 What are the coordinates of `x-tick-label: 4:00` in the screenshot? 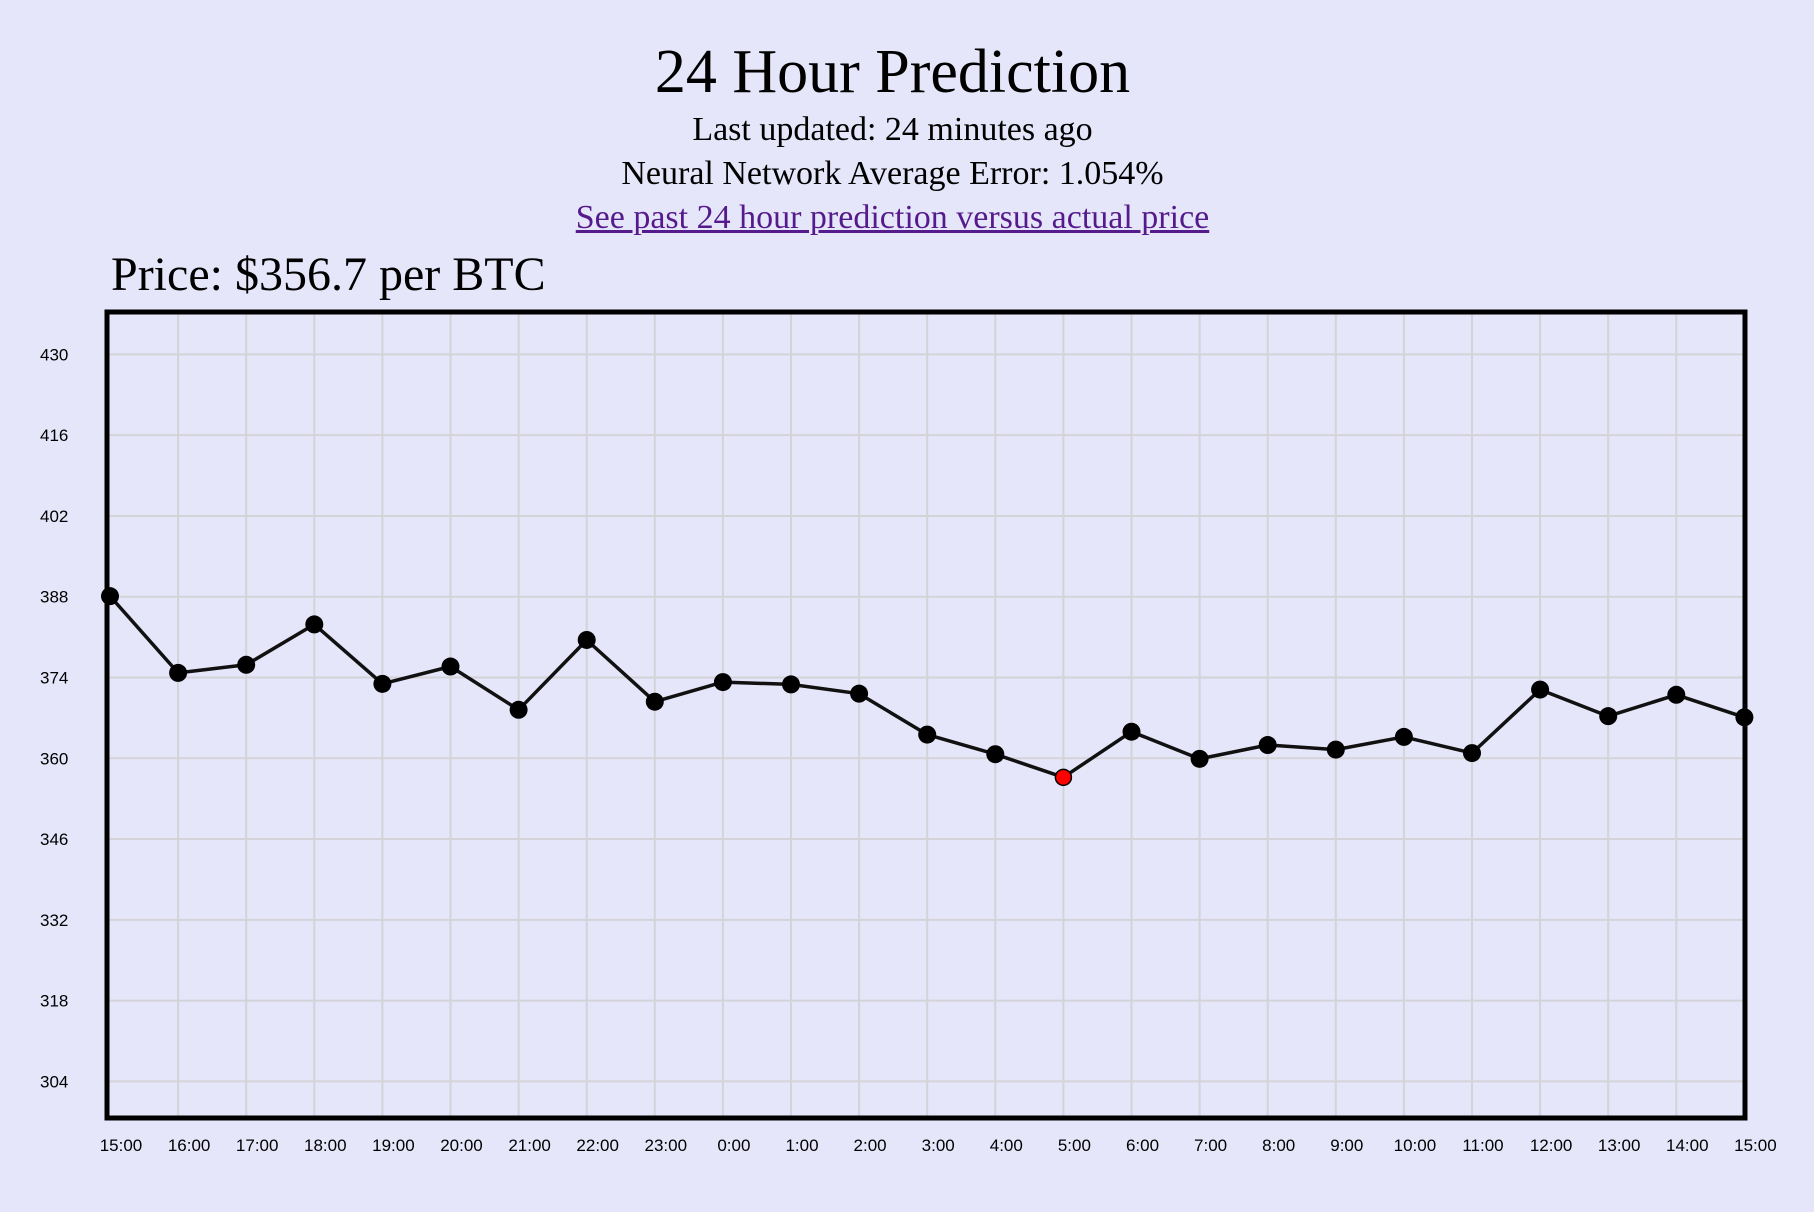 It's located at (1006, 1145).